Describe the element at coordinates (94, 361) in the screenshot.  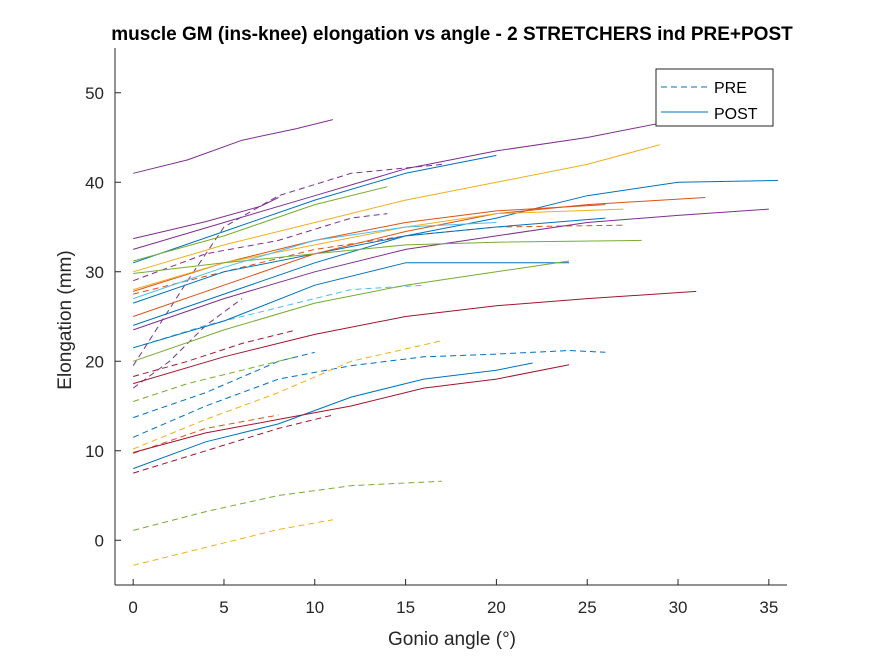
I see `y-tick-label: 20` at that location.